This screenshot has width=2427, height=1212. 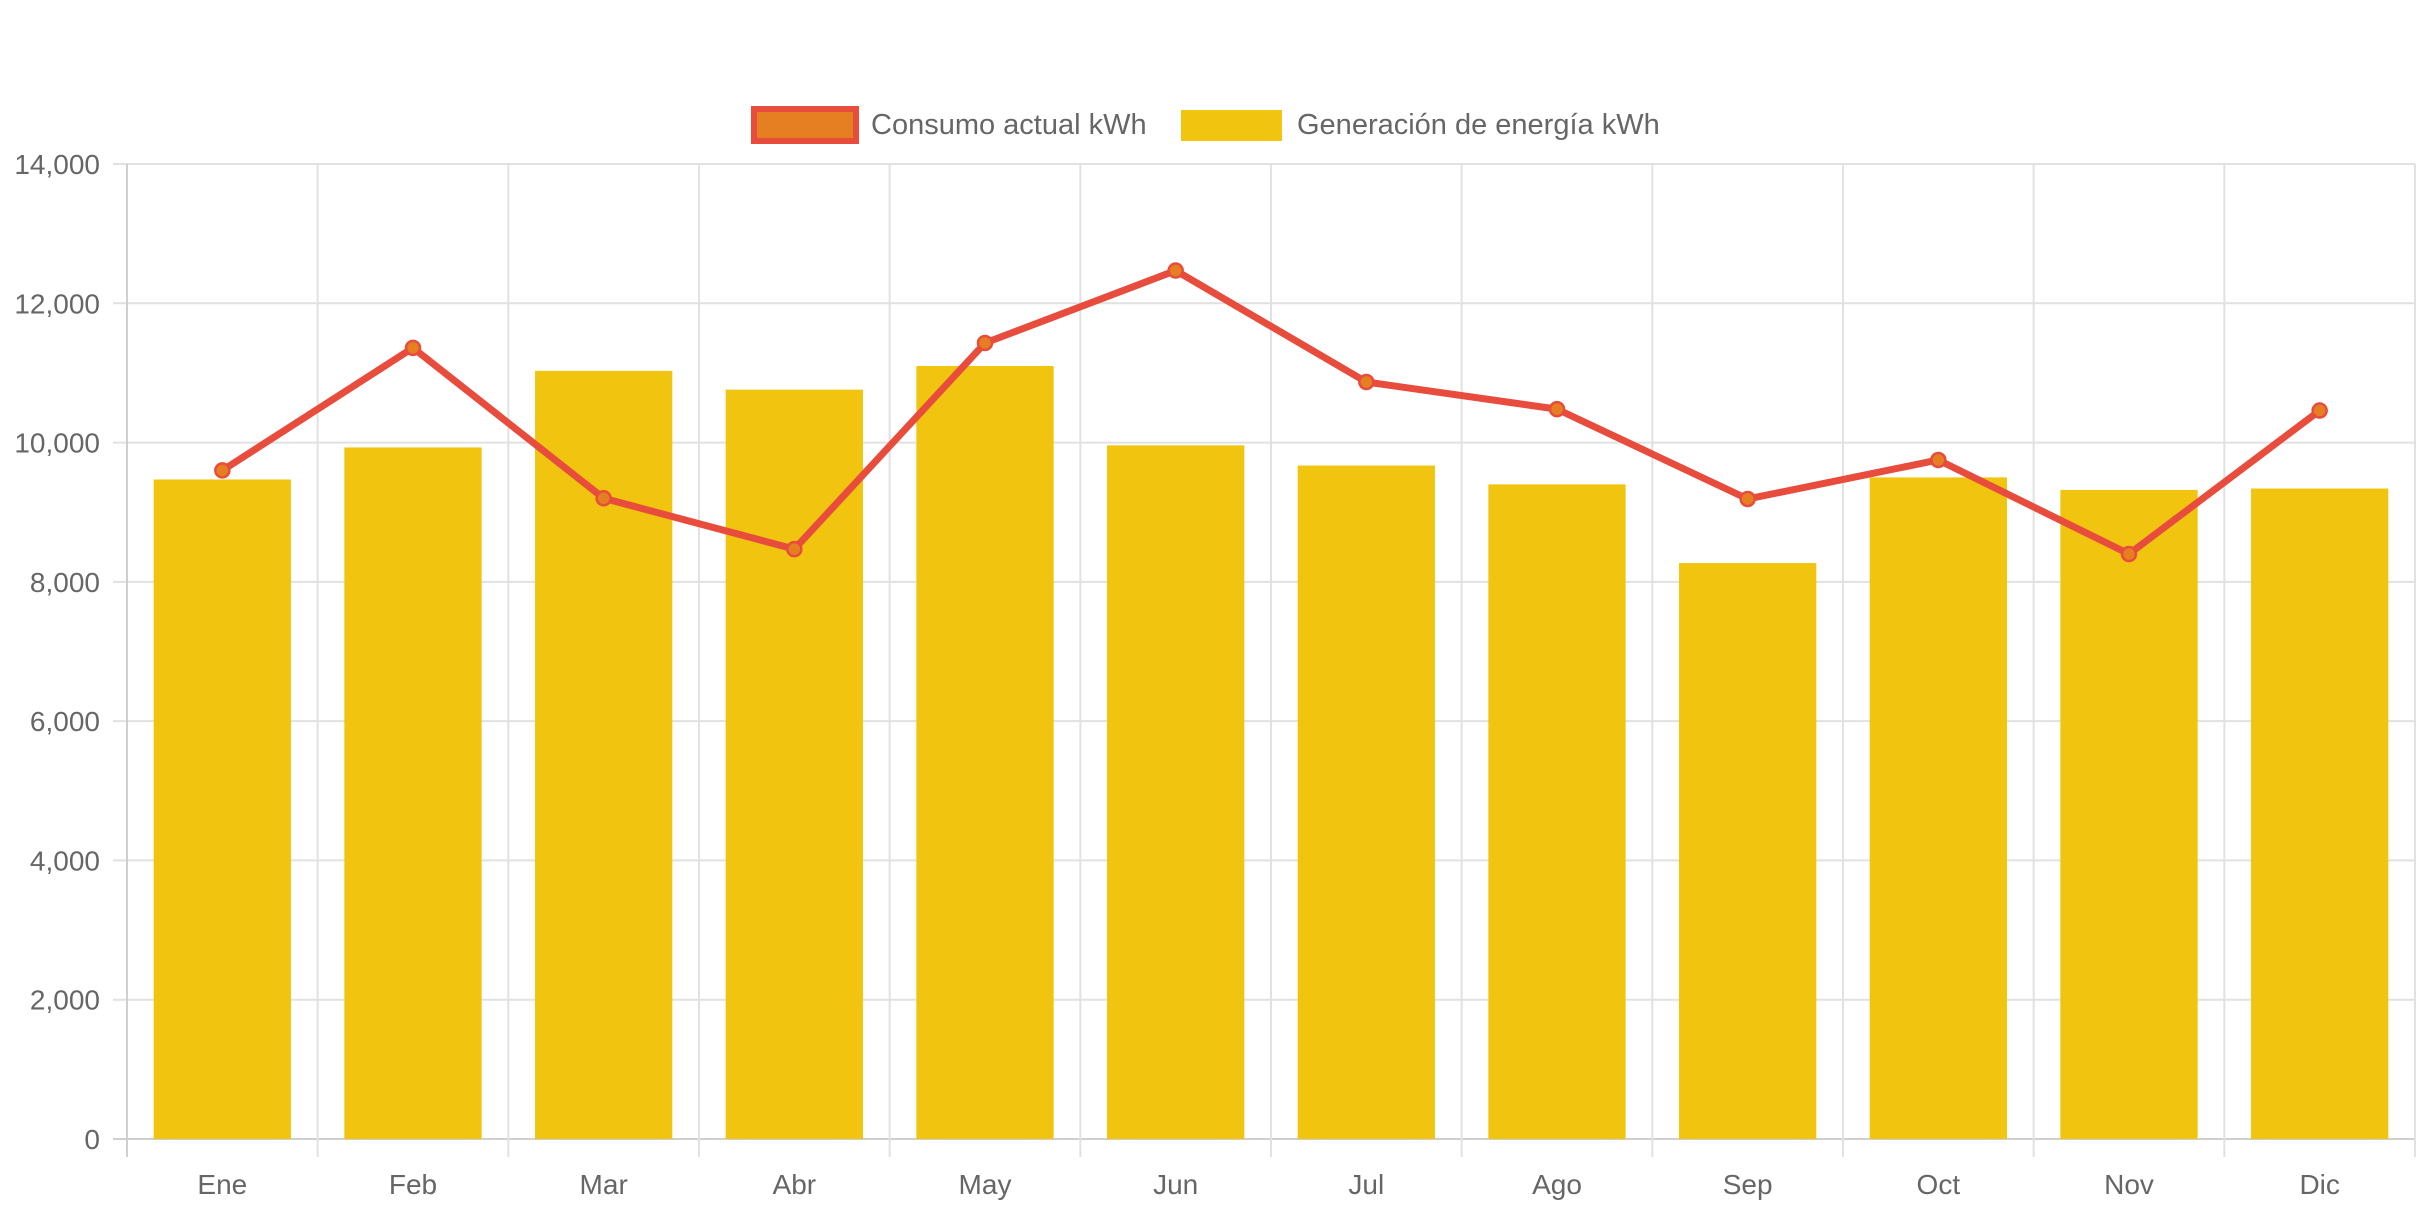 I want to click on y-tick-label: 0, so click(x=92, y=1139).